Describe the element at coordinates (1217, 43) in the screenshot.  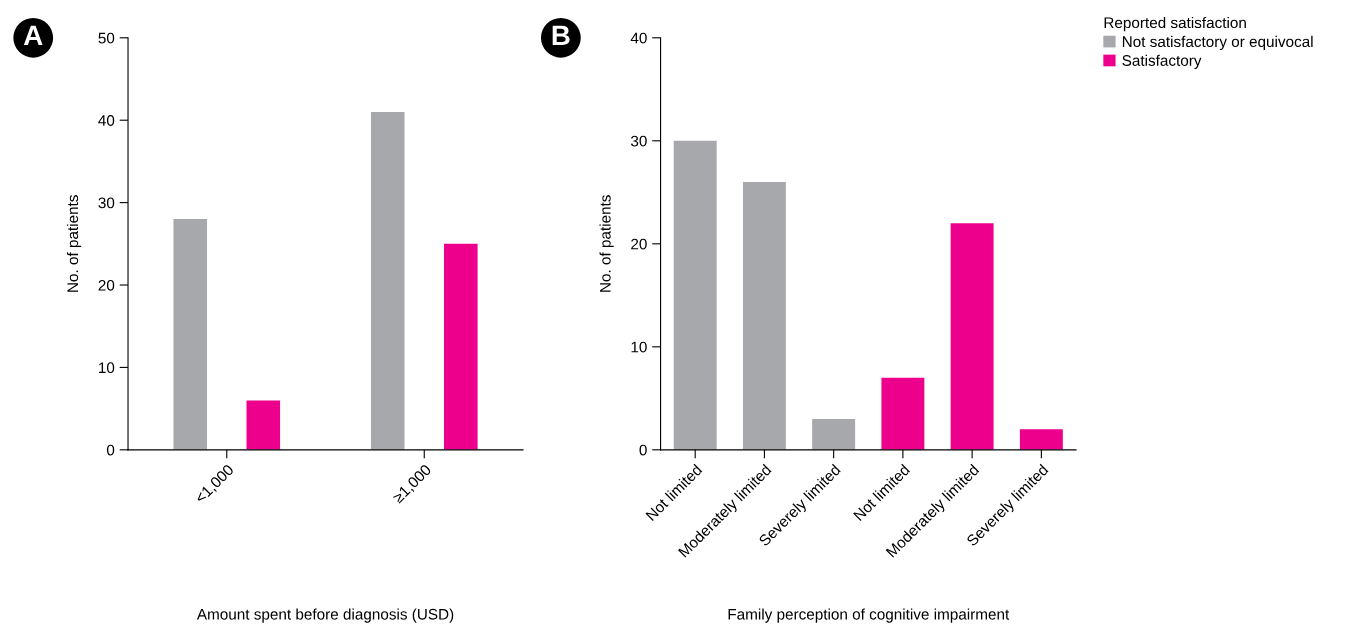
I see `legend-label: Not satisfactory or equivocal` at that location.